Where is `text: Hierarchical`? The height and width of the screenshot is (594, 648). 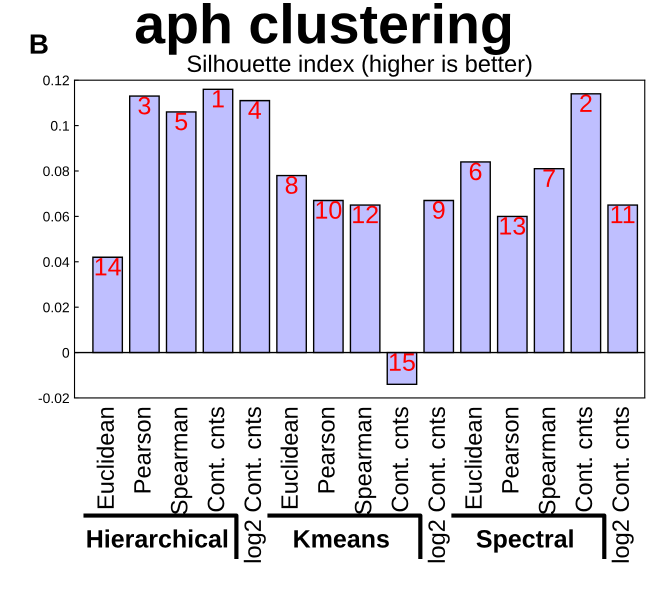
text: Hierarchical is located at coordinates (157, 538).